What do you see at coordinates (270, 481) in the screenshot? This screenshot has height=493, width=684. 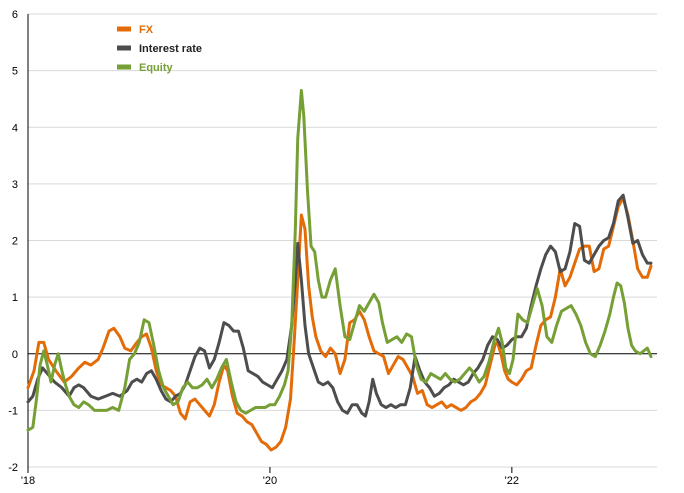 I see `x-tick-label: '20` at bounding box center [270, 481].